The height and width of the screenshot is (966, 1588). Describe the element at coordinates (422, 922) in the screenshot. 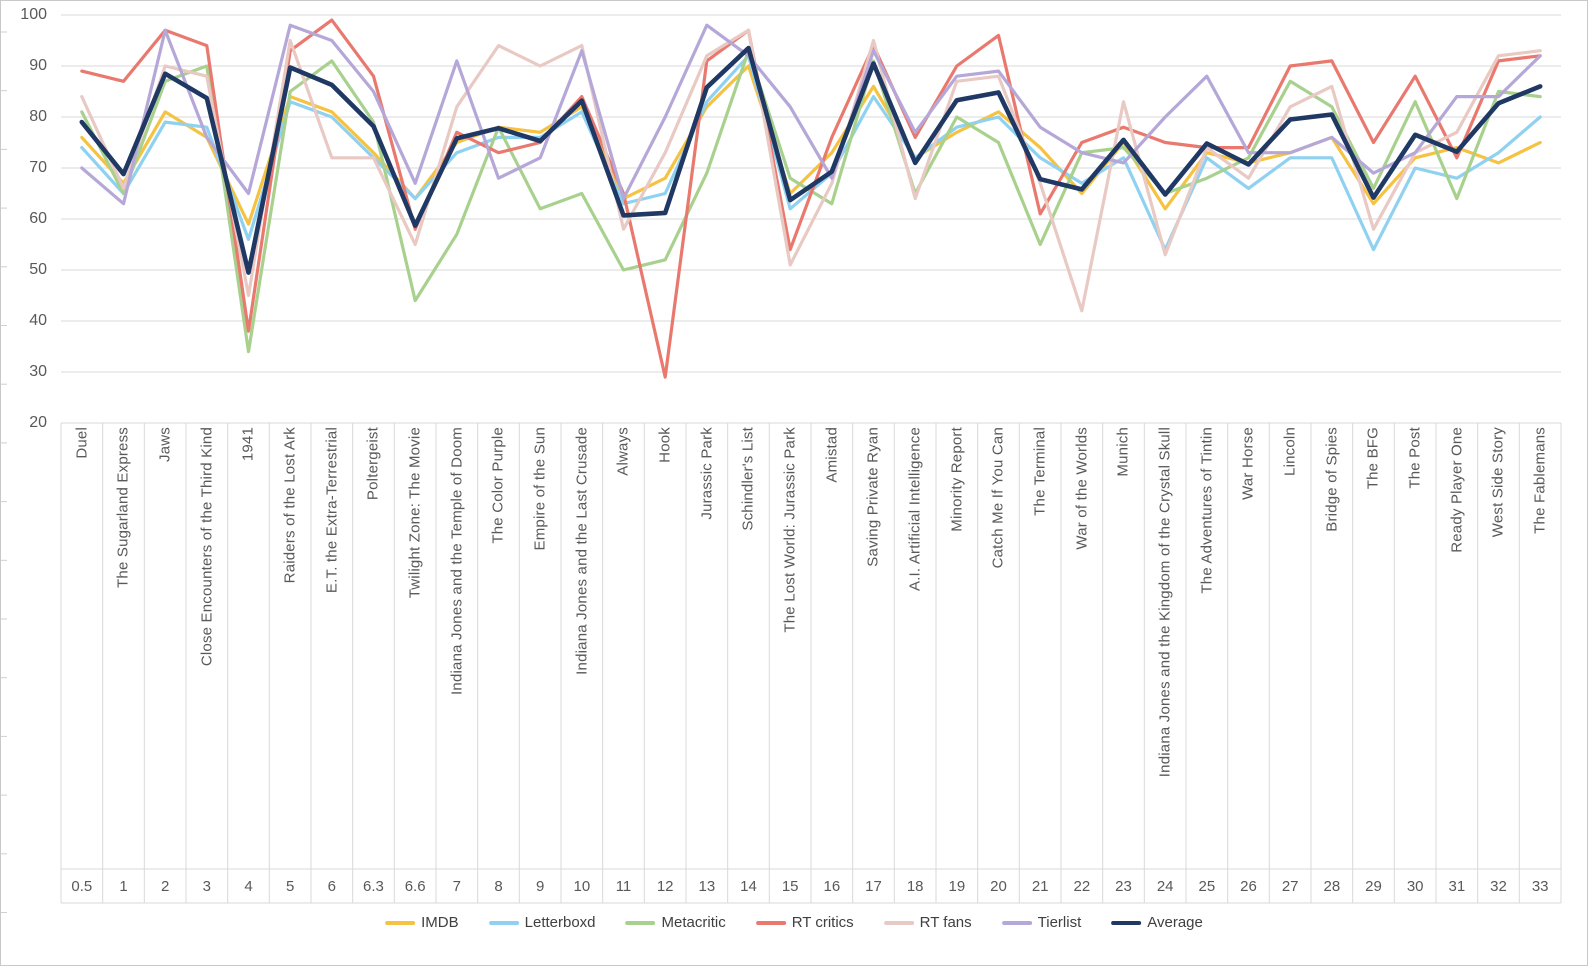

I see `legend-item-imdb: IMDB` at that location.